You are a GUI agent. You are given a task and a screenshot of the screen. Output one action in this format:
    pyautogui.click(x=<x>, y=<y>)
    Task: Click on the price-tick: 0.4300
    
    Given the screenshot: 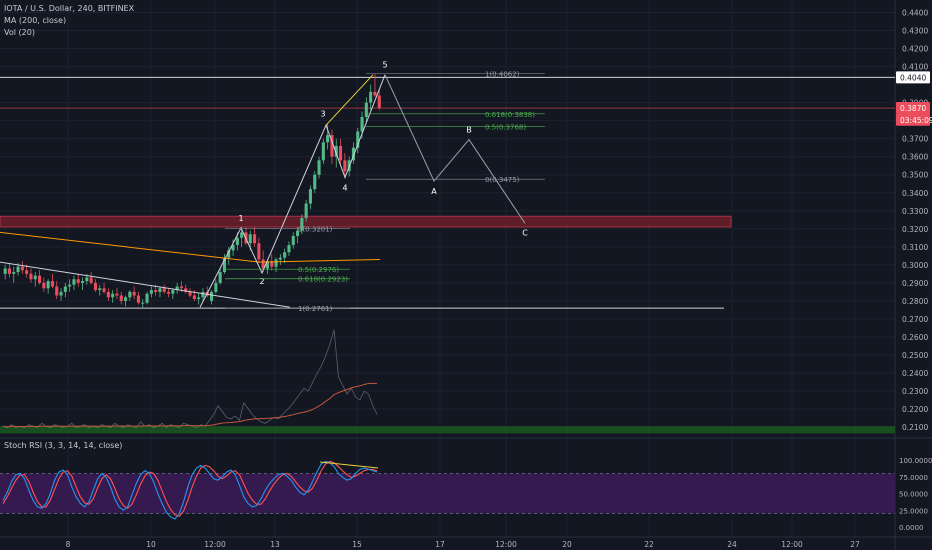 What is the action you would take?
    pyautogui.click(x=915, y=31)
    